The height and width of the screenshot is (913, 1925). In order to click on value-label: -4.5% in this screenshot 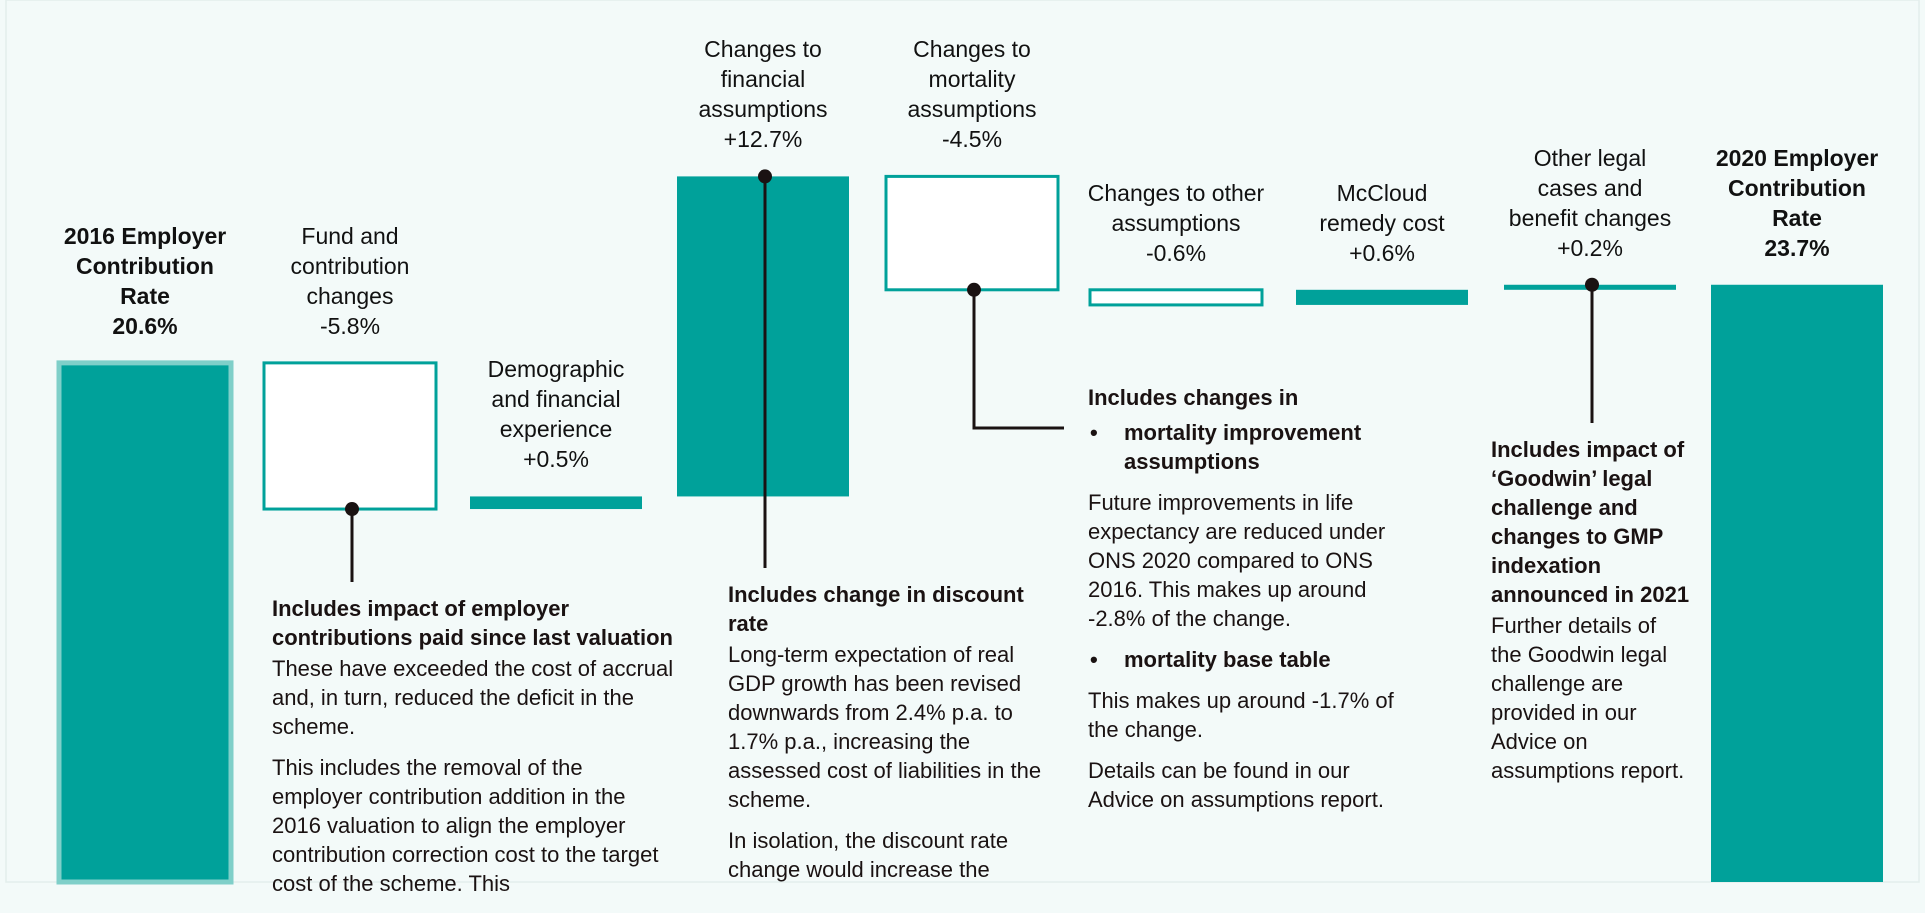, I will do `click(972, 139)`.